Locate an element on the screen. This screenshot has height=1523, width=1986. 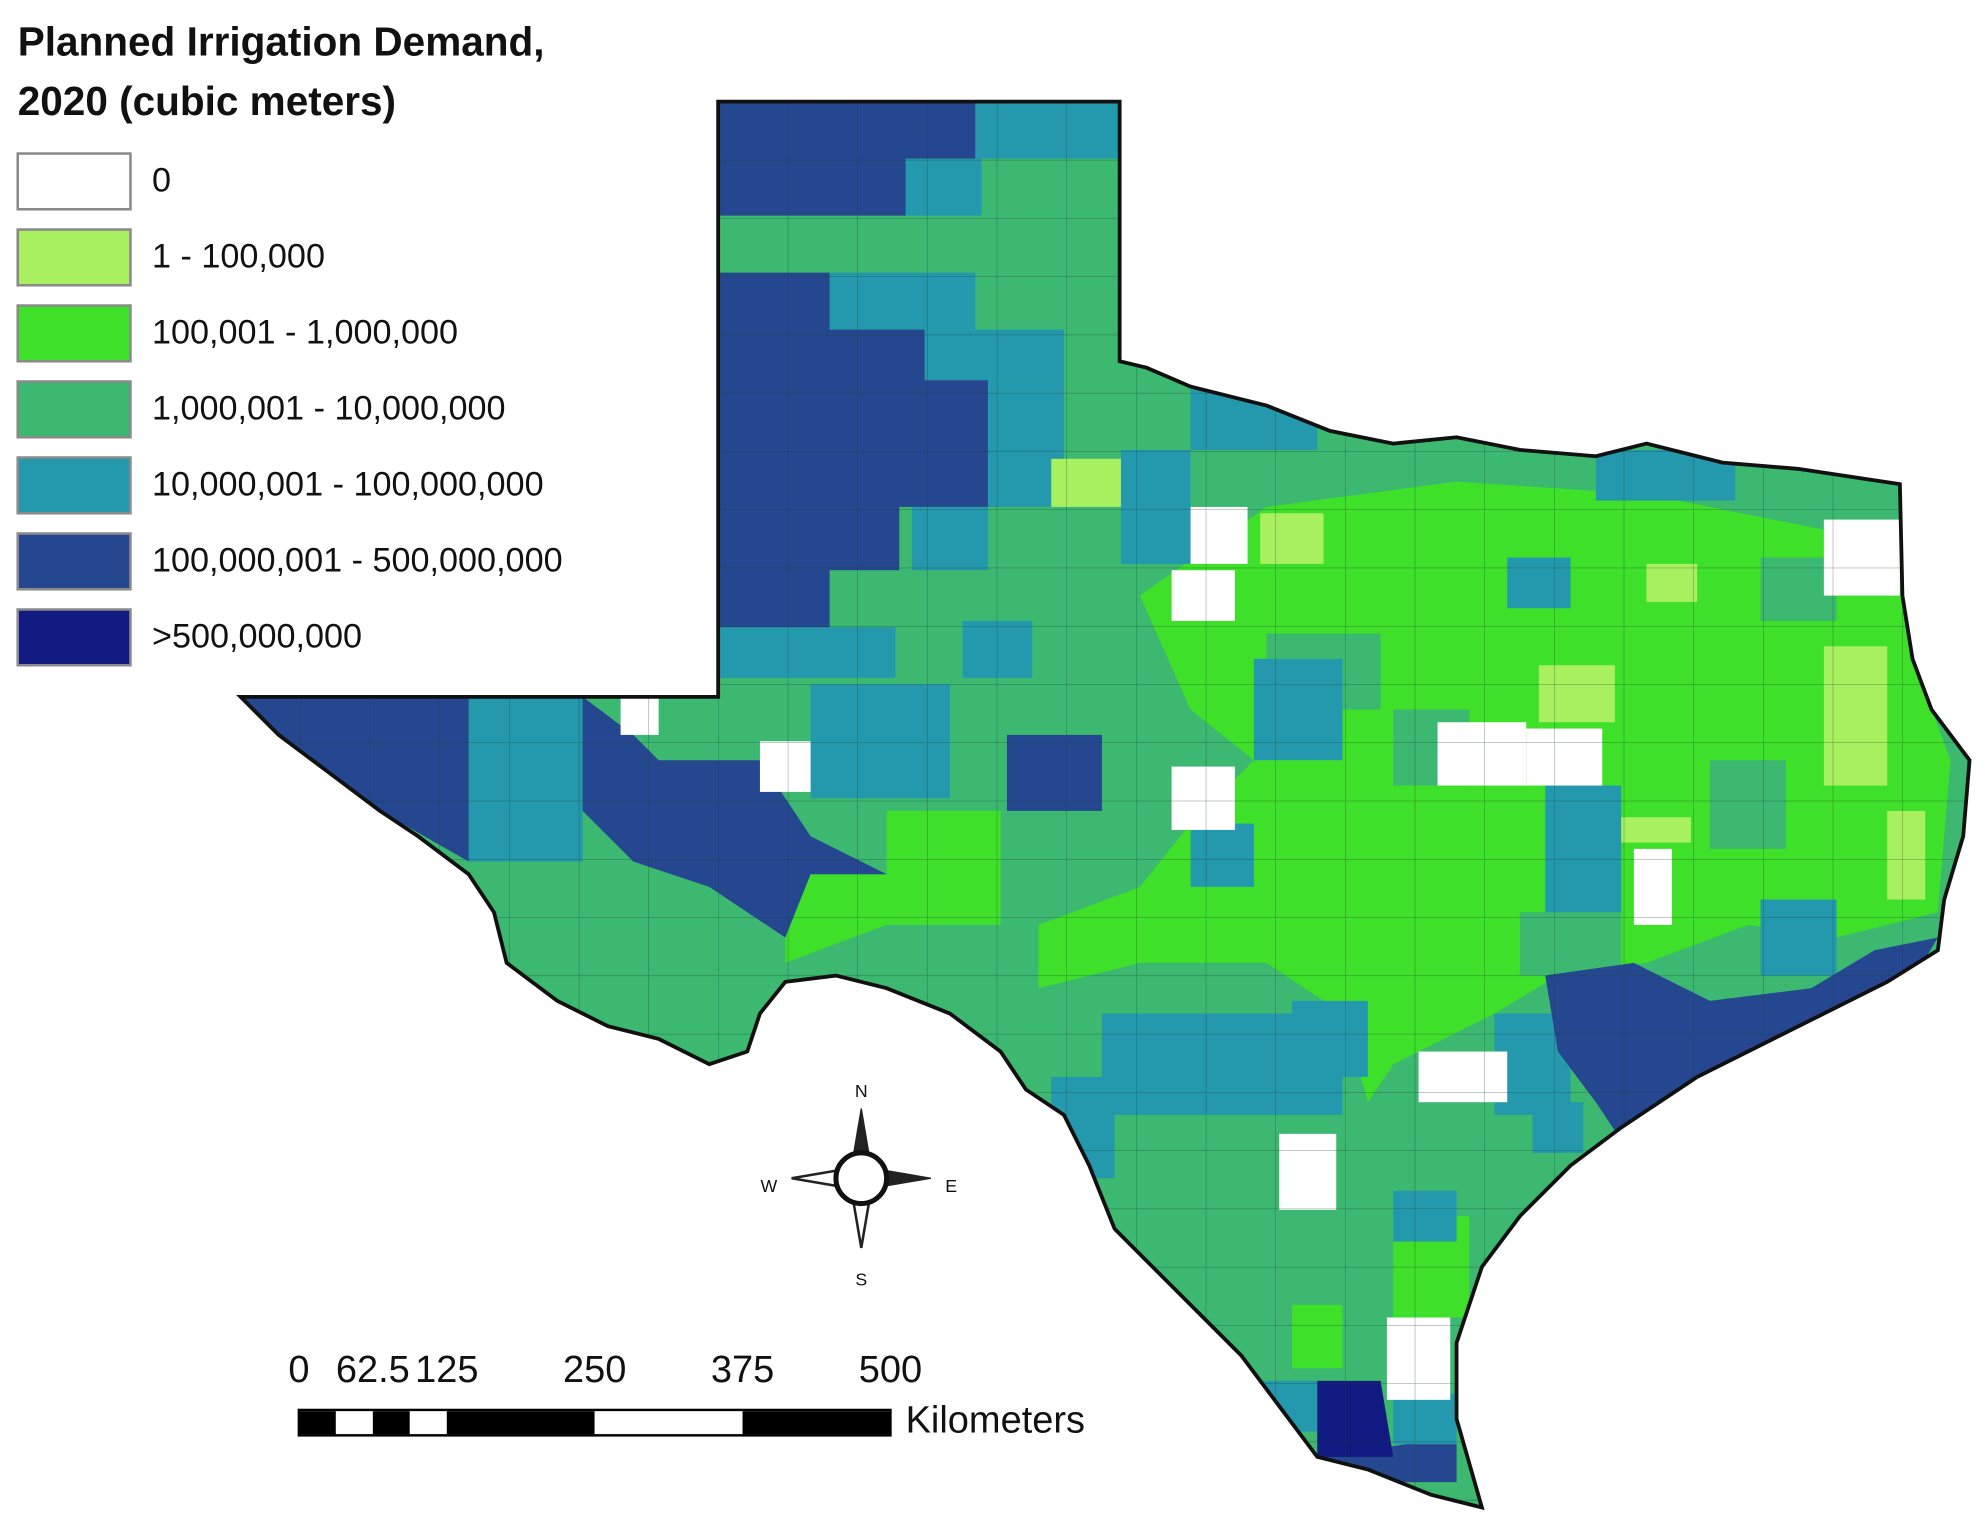
legend-title: Planned Irrigation Demand, is located at coordinates (281, 41).